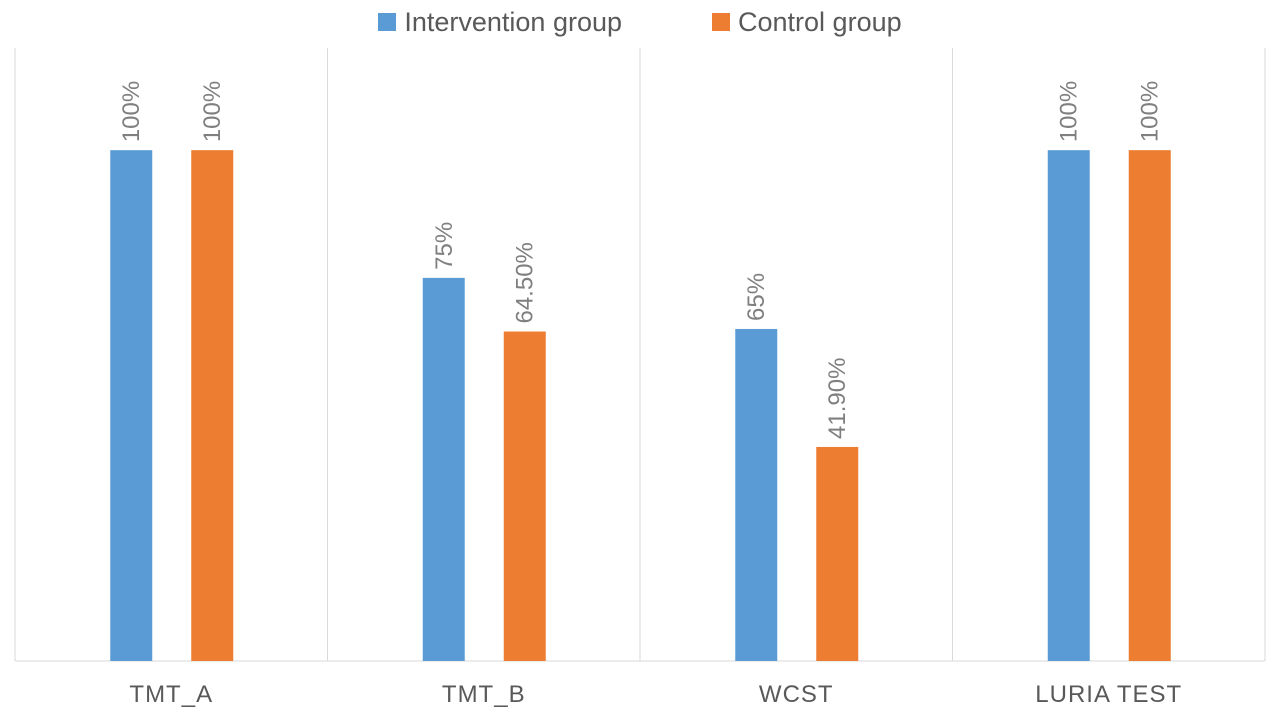 The width and height of the screenshot is (1280, 720). Describe the element at coordinates (721, 22) in the screenshot. I see `legend-swatch-control` at that location.